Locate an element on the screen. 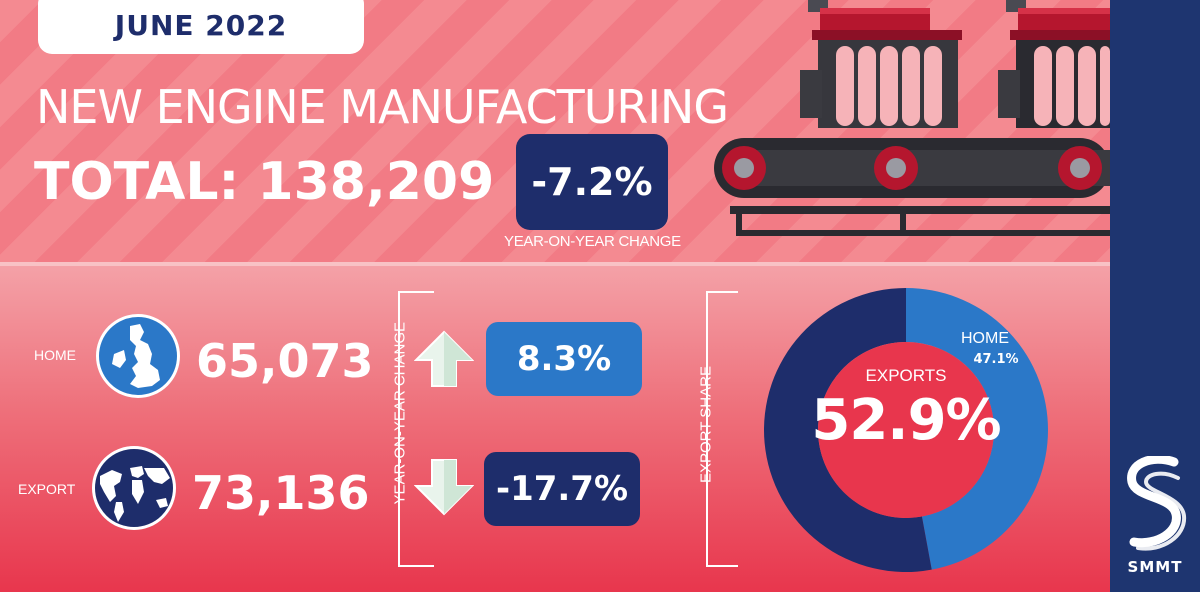  arrow-up-icon is located at coordinates (444, 358).